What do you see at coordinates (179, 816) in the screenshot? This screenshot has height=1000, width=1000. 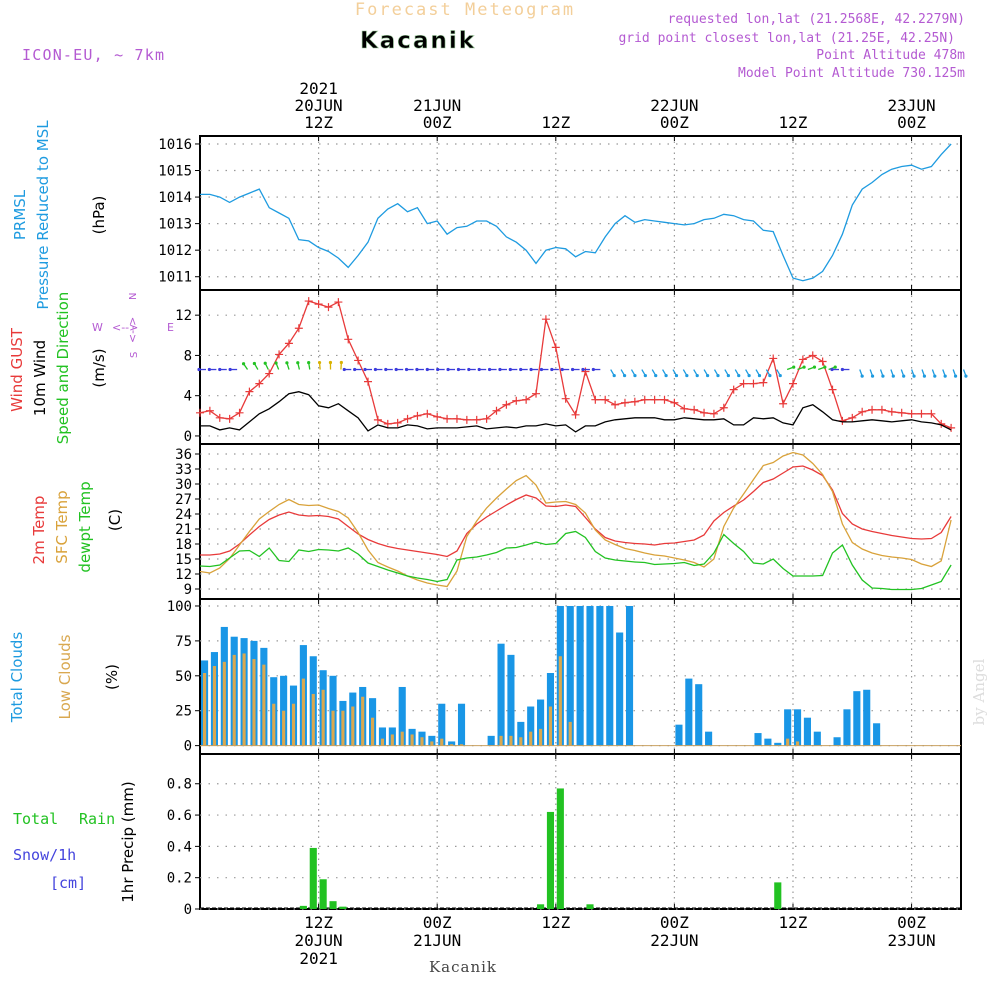 I see `ytick-label: 0.6` at bounding box center [179, 816].